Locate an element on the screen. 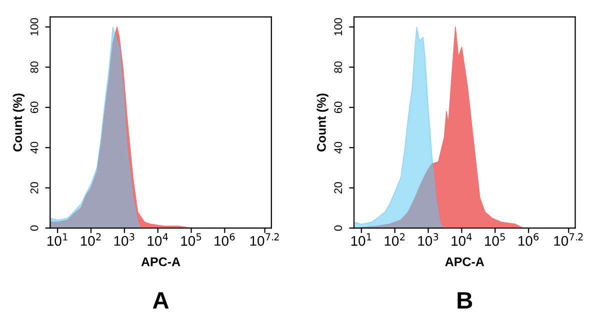 This screenshot has height=319, width=590. text: A is located at coordinates (160, 300).